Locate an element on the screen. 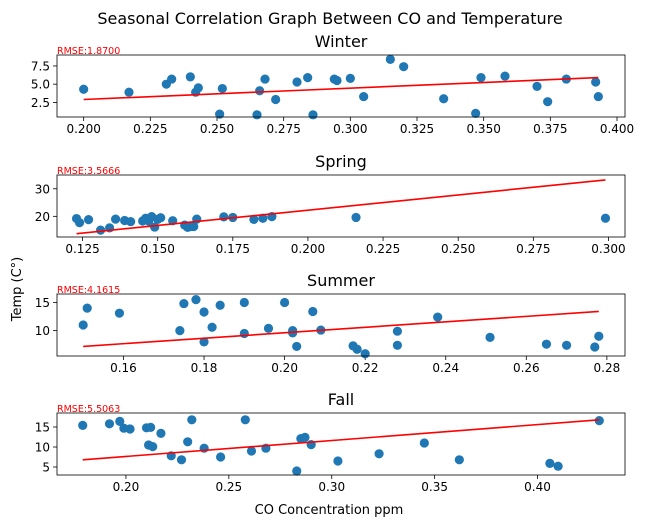 The width and height of the screenshot is (646, 527). spring-title: Spring is located at coordinates (341, 161).